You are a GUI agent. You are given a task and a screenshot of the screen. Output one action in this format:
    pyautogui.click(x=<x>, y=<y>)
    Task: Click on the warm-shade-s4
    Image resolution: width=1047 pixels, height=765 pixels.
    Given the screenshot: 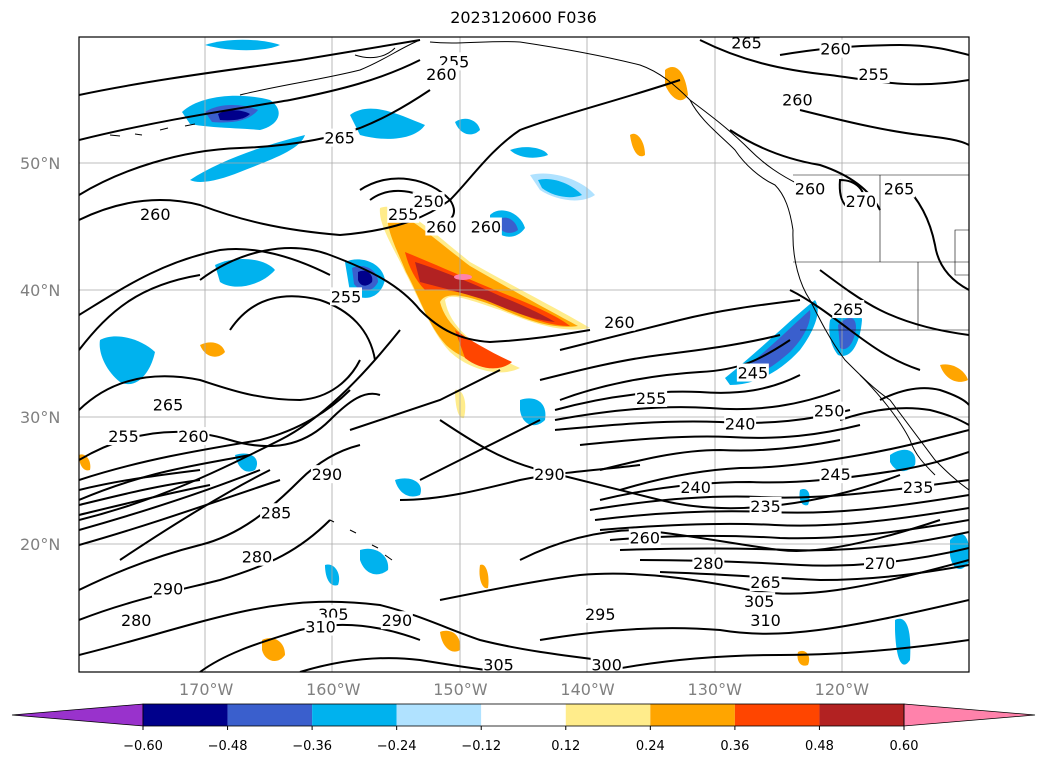 What is the action you would take?
    pyautogui.click(x=484, y=576)
    